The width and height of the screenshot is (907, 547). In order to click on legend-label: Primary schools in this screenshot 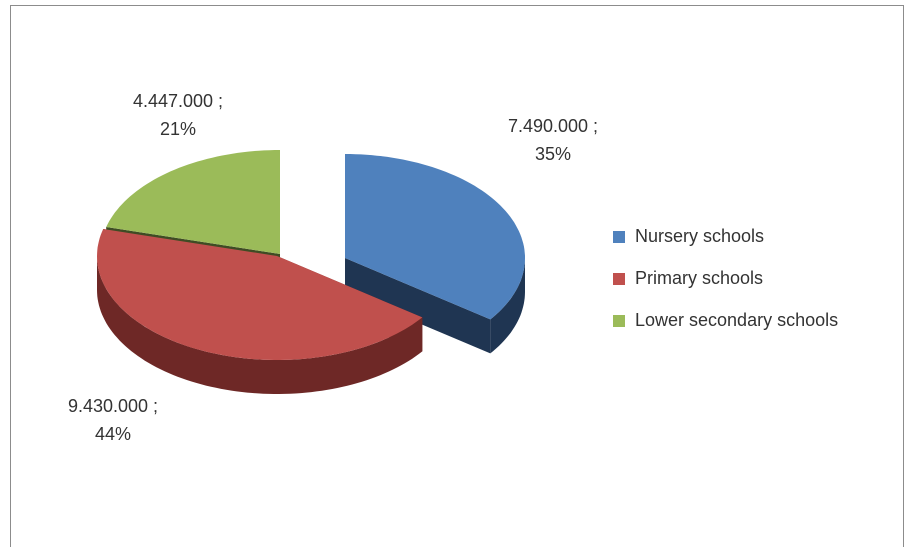, I will do `click(699, 278)`.